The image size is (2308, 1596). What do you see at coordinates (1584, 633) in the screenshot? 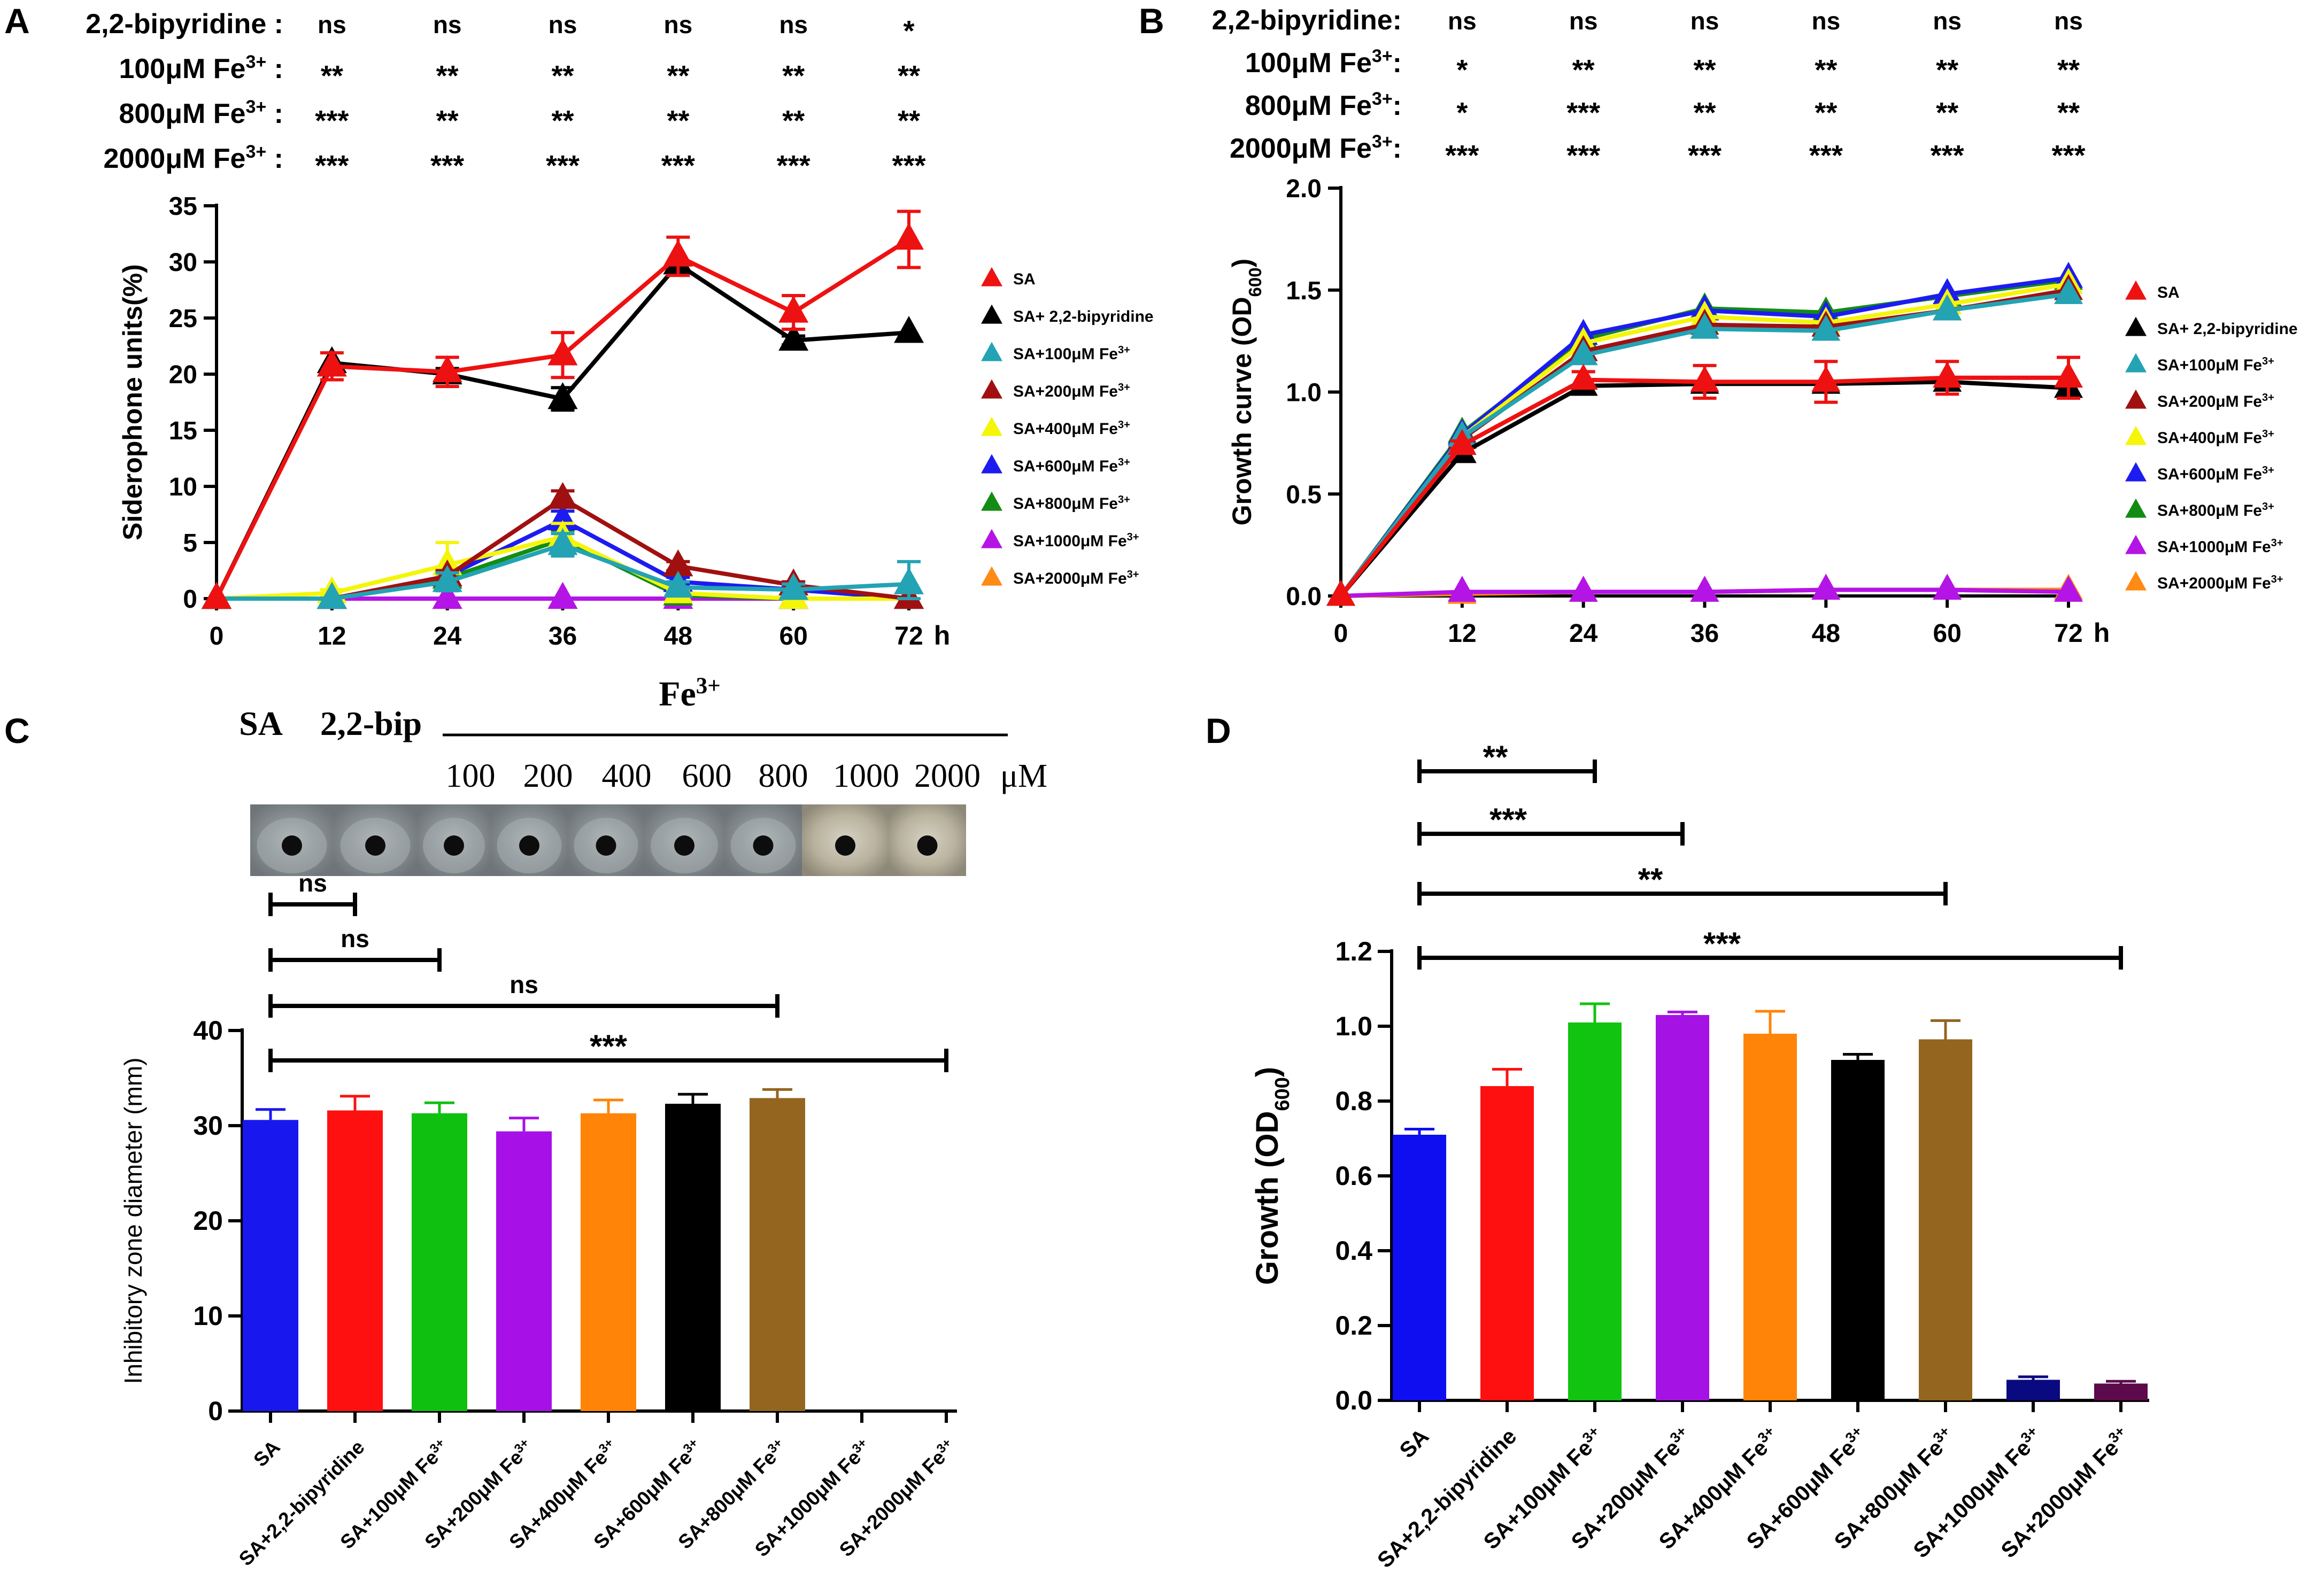
I see `x-tick-label: 24` at bounding box center [1584, 633].